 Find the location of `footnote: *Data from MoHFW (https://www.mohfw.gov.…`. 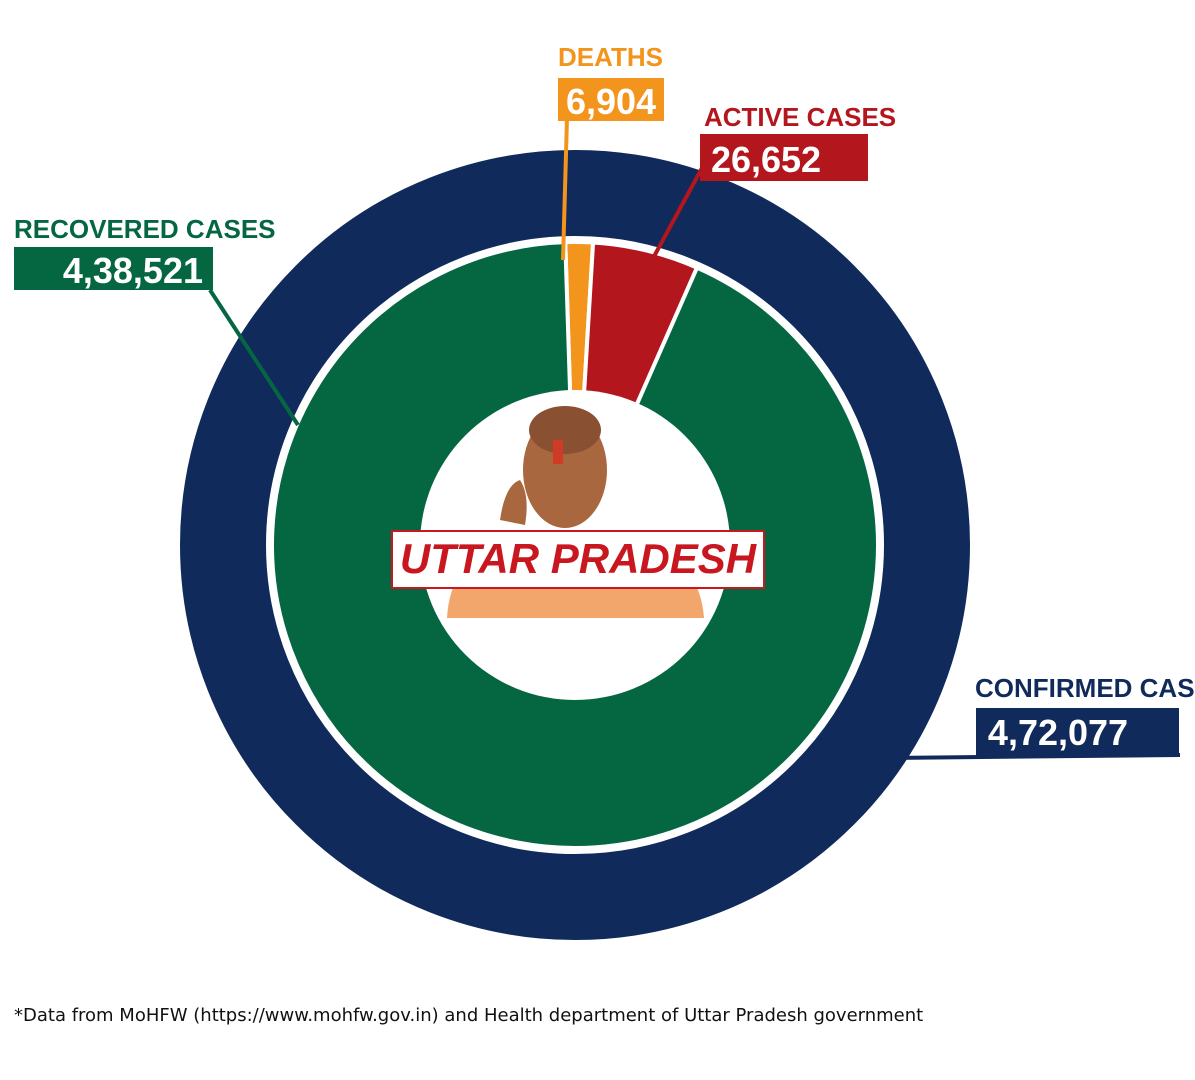

footnote: *Data from MoHFW (https://www.mohfw.gov.… is located at coordinates (469, 1015).